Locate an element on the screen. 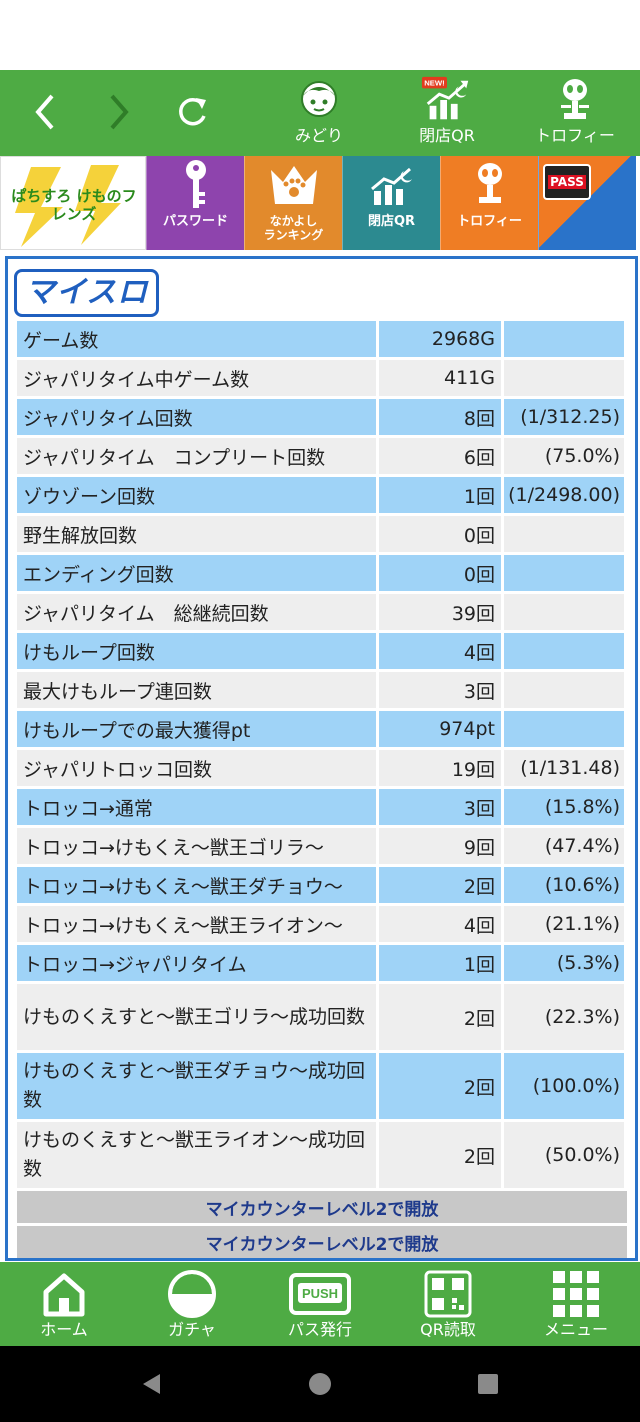 The image size is (640, 1422). character-icon is located at coordinates (319, 100).